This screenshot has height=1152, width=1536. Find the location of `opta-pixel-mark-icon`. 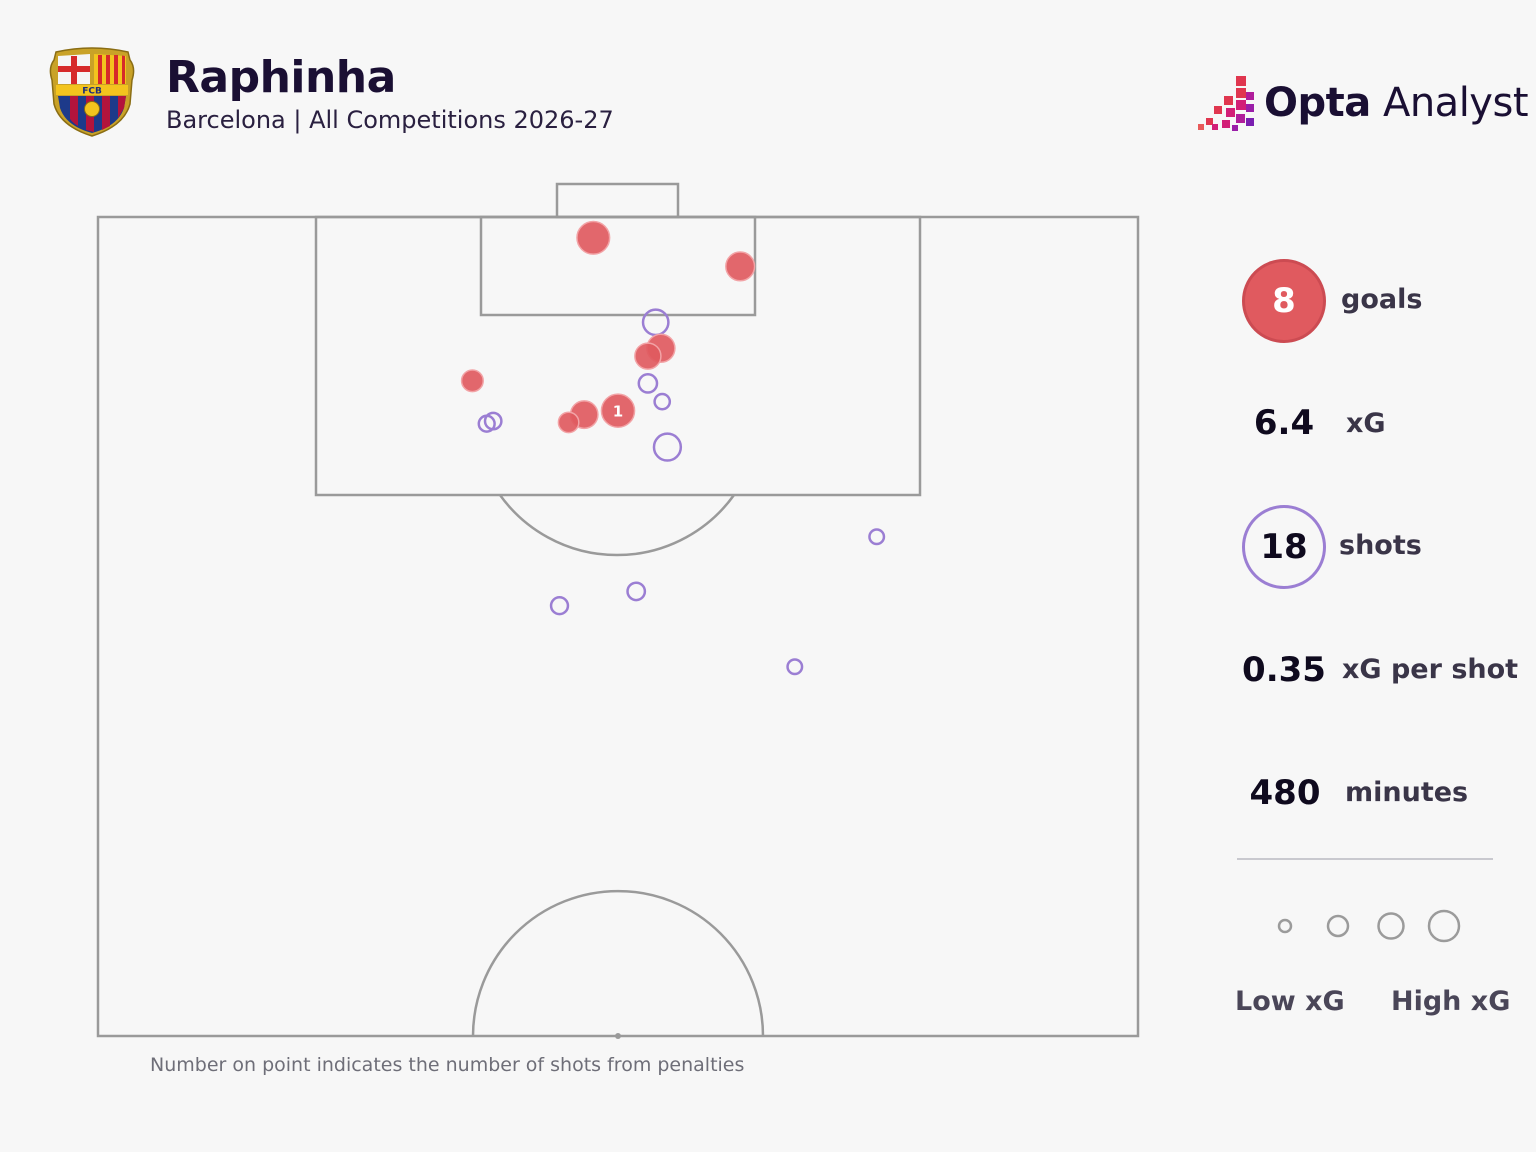

opta-pixel-mark-icon is located at coordinates (1226, 103).